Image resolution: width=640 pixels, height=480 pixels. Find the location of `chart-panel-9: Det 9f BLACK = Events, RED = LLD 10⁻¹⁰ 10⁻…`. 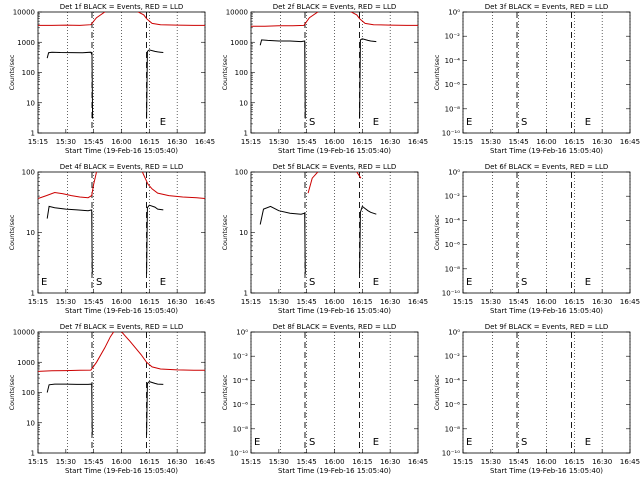

chart-panel-9: Det 9f BLACK = Events, RED = LLD 10⁻¹⁰ 10⁻… is located at coordinates (536, 399).